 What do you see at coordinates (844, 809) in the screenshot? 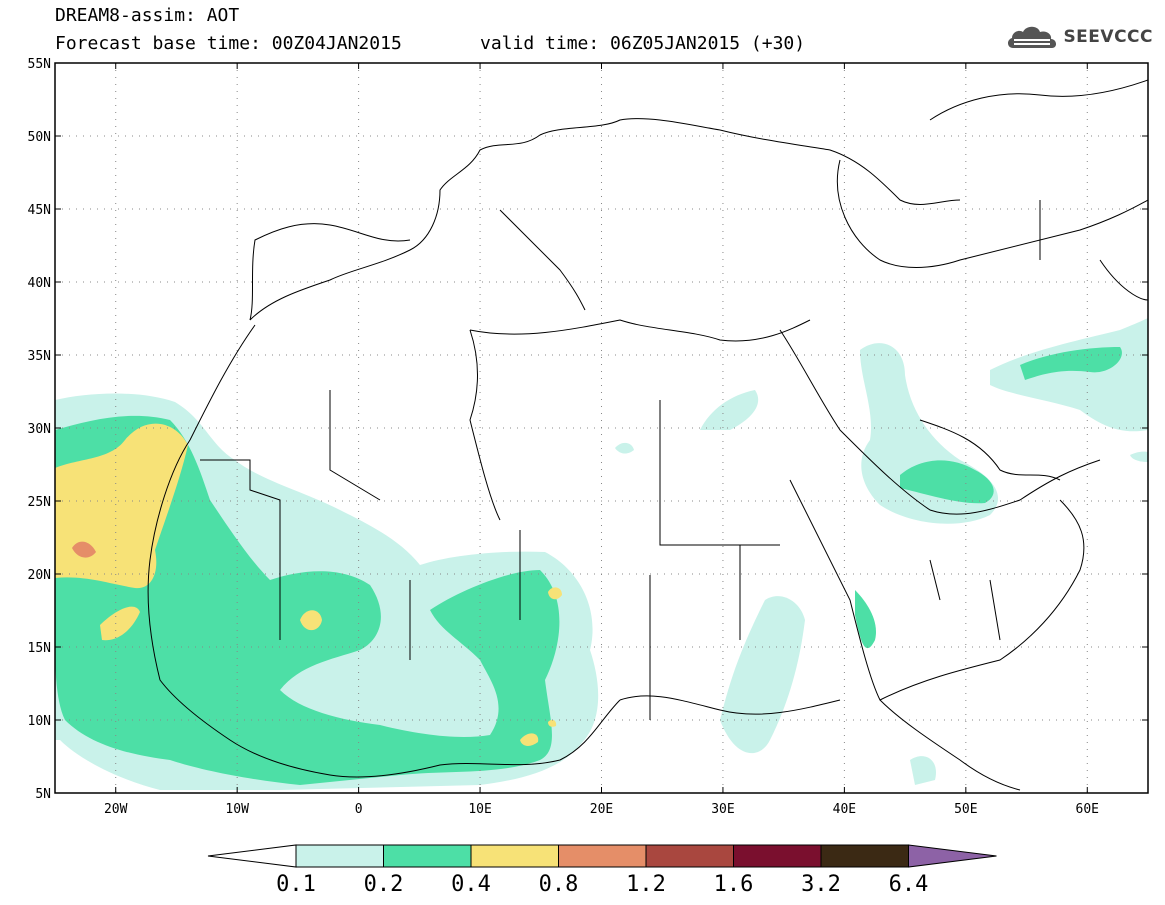
I see `lon-label: 40E` at bounding box center [844, 809].